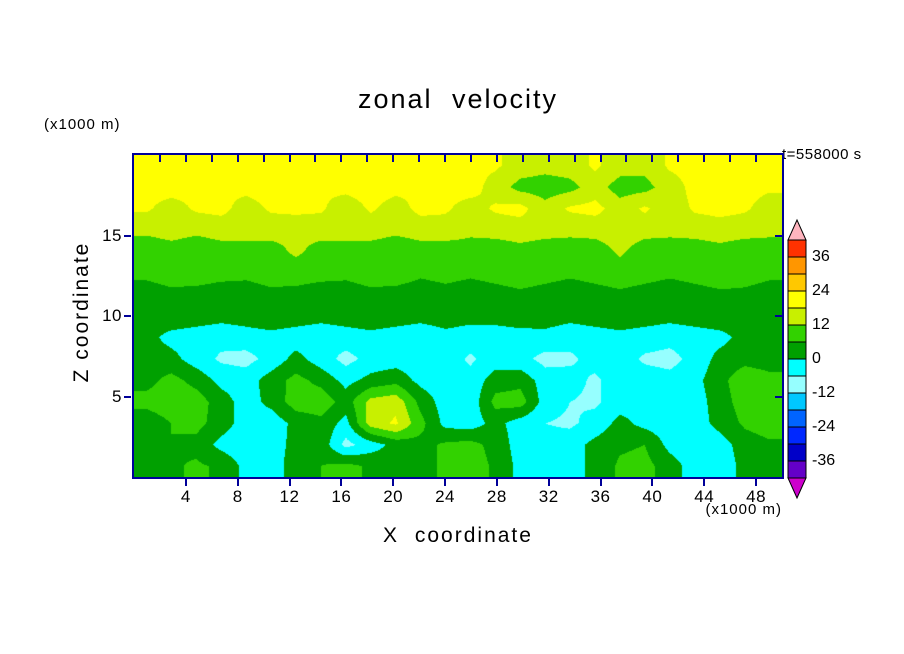 This screenshot has width=904, height=654. What do you see at coordinates (112, 315) in the screenshot?
I see `z-tick-label: 10` at bounding box center [112, 315].